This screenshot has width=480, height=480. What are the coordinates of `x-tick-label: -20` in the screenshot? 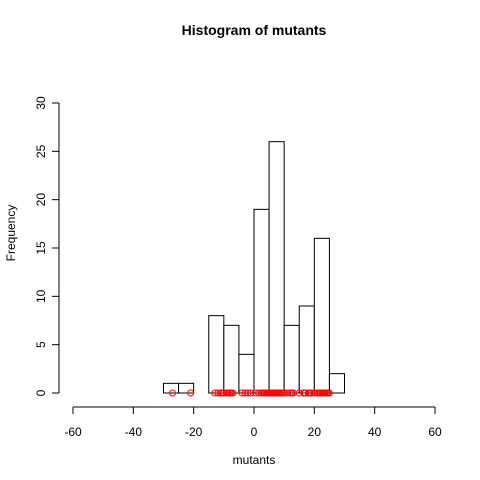 It's located at (194, 432).